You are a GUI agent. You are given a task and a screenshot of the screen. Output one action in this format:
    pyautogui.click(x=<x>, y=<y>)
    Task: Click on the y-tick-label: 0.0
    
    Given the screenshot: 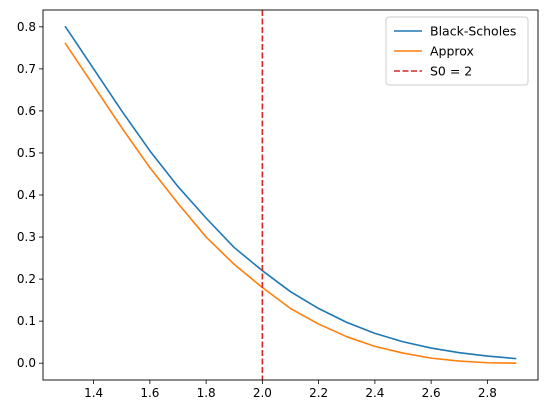 What is the action you would take?
    pyautogui.click(x=26, y=363)
    